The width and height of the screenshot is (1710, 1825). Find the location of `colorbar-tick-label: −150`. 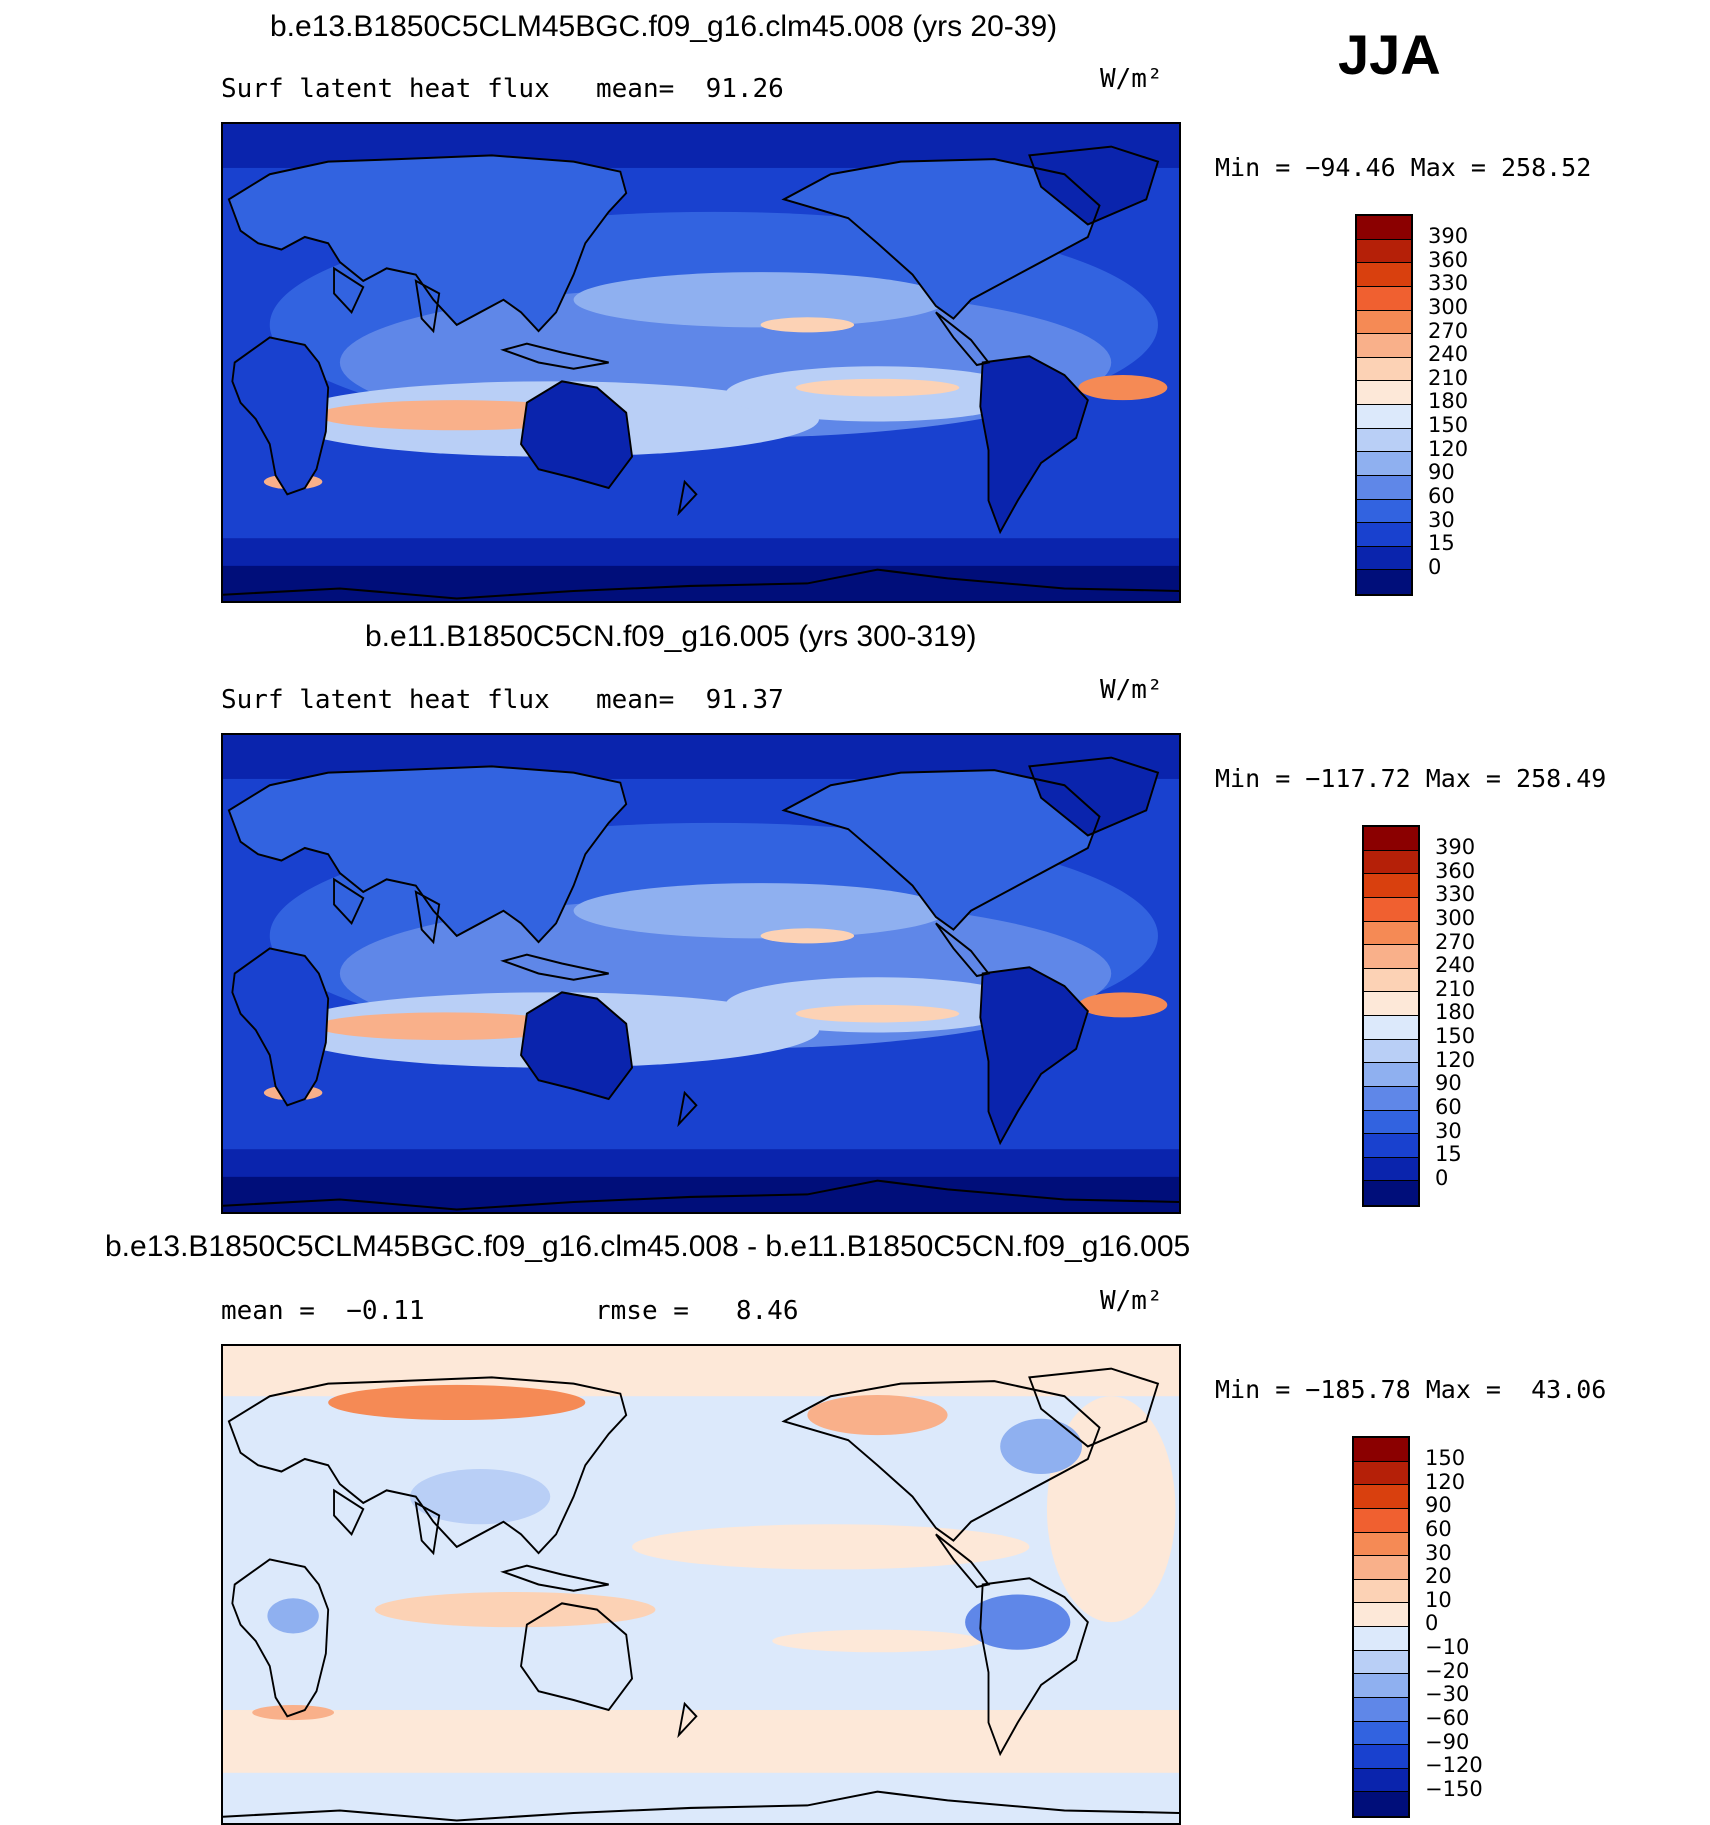

colorbar-tick-label: −150 is located at coordinates (1454, 1788).